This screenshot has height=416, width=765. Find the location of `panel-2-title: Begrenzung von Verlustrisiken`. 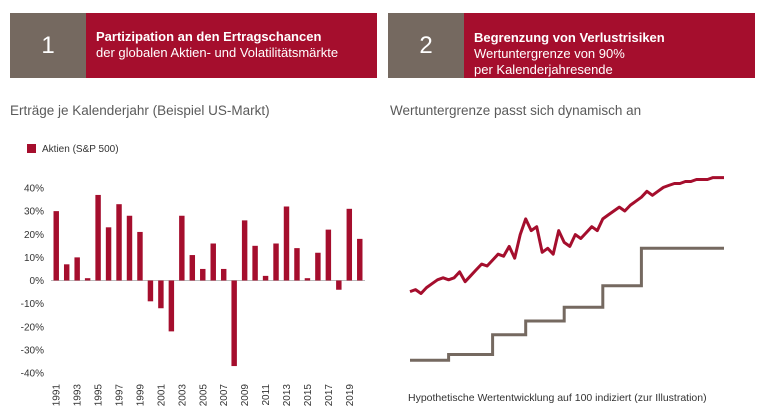

panel-2-title: Begrenzung von Verlustrisiken is located at coordinates (569, 37).